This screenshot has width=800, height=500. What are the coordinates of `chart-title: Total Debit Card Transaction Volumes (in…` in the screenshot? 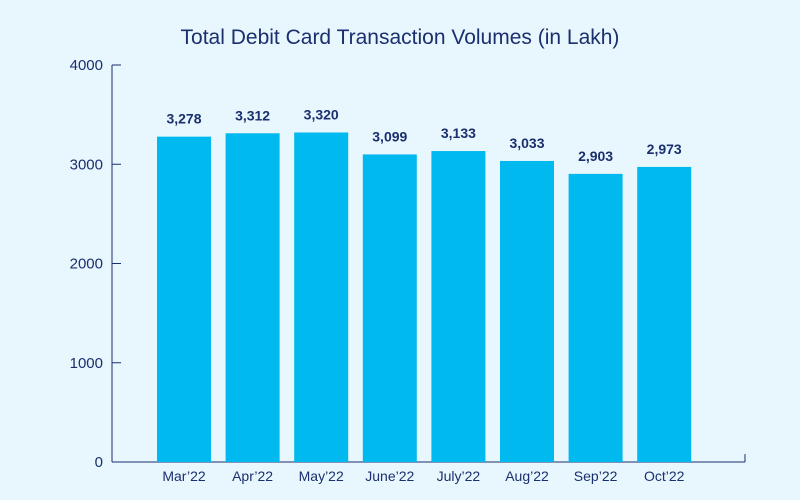 It's located at (400, 37).